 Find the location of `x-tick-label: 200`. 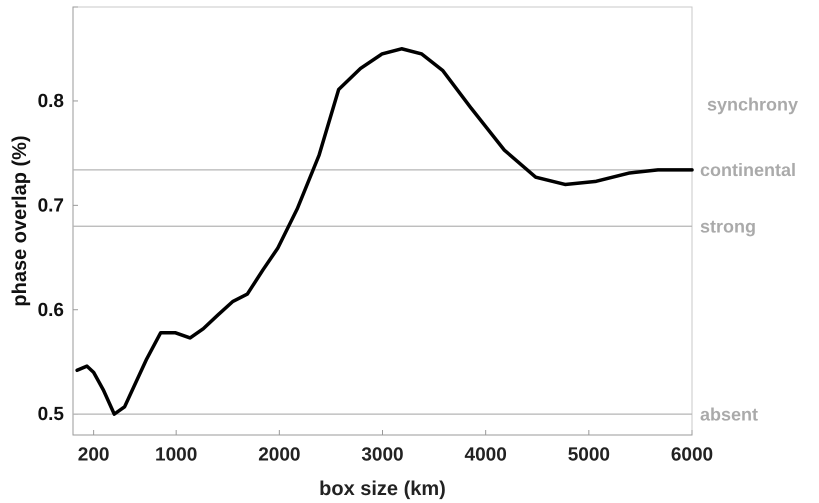

x-tick-label: 200 is located at coordinates (94, 455).